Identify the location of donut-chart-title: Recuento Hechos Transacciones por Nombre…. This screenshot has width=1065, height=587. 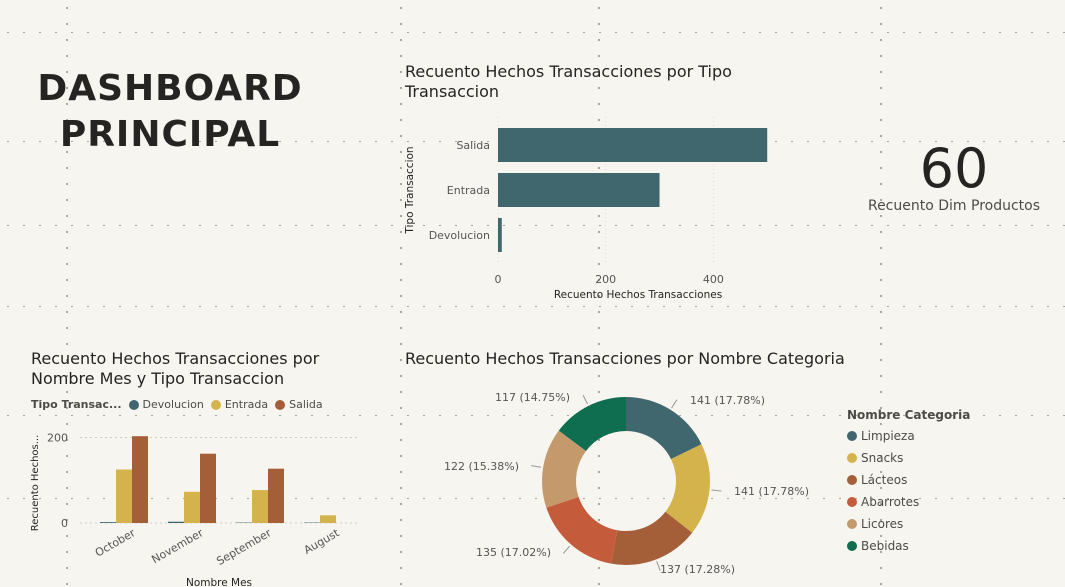
(625, 358).